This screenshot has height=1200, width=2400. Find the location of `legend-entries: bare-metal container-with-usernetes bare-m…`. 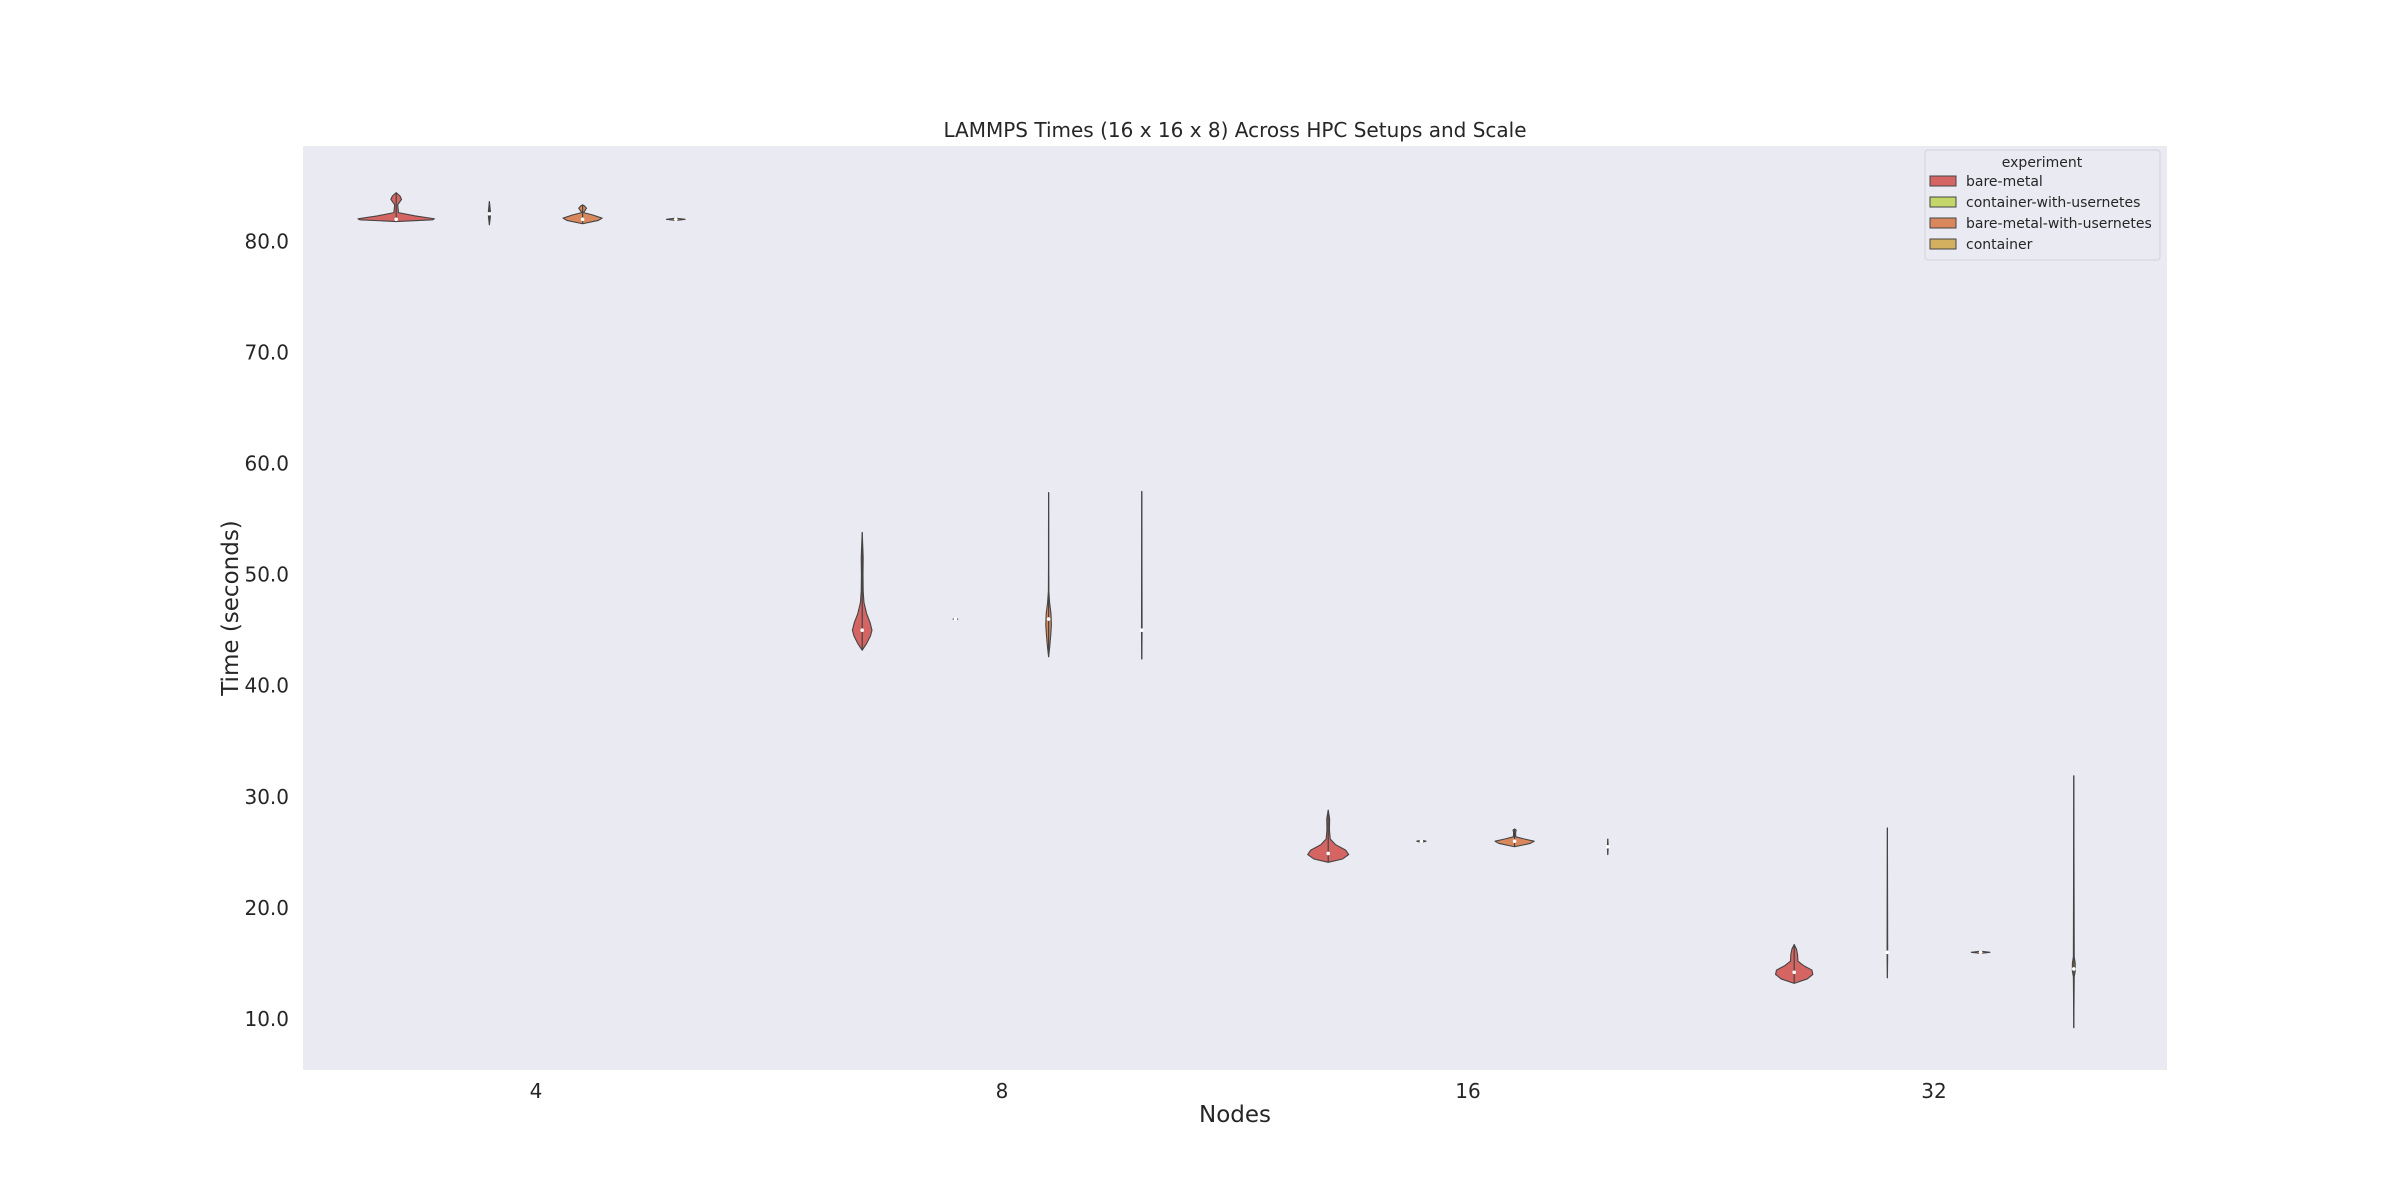

legend-entries: bare-metal container-with-usernetes bare-m… is located at coordinates (2040, 213).